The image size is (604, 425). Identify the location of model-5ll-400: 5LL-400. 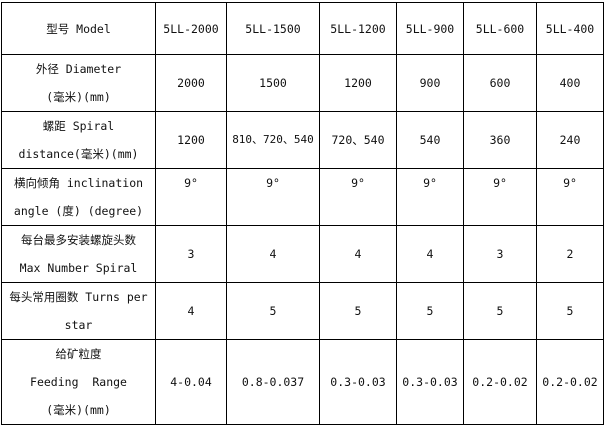
(570, 28).